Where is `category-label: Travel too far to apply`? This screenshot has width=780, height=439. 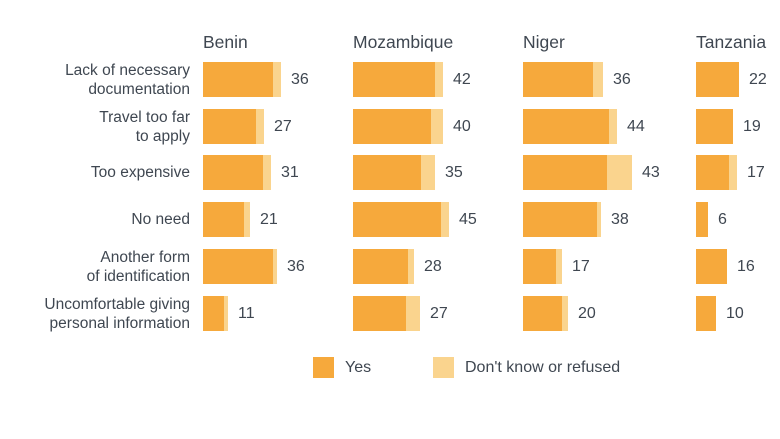 category-label: Travel too far to apply is located at coordinates (144, 126).